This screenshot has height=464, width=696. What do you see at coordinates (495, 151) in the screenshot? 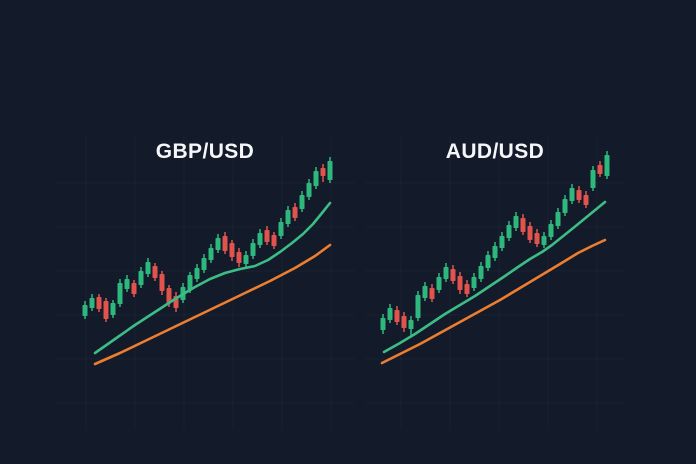
I see `chart-title-audusd: AUD/USD` at bounding box center [495, 151].